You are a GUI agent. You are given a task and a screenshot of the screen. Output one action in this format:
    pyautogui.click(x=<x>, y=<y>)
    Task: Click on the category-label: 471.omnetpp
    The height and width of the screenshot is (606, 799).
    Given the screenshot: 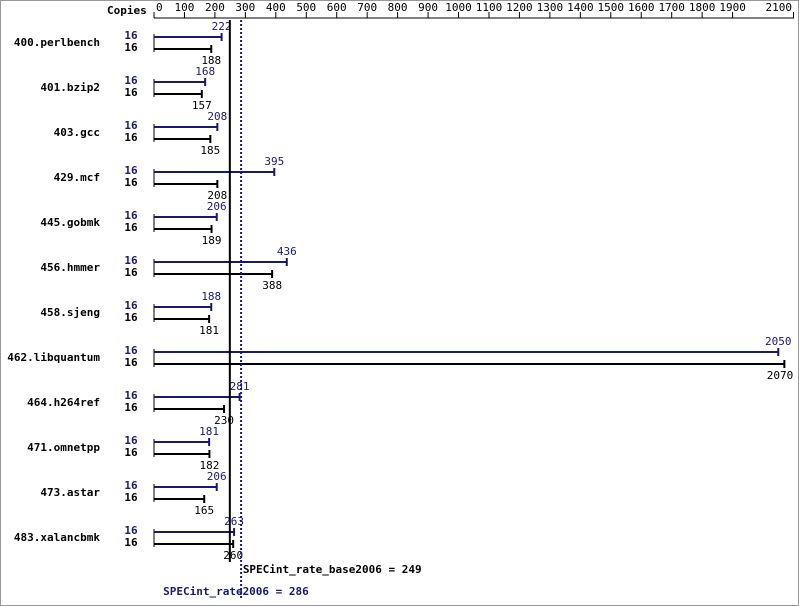 What is the action you would take?
    pyautogui.click(x=63, y=447)
    